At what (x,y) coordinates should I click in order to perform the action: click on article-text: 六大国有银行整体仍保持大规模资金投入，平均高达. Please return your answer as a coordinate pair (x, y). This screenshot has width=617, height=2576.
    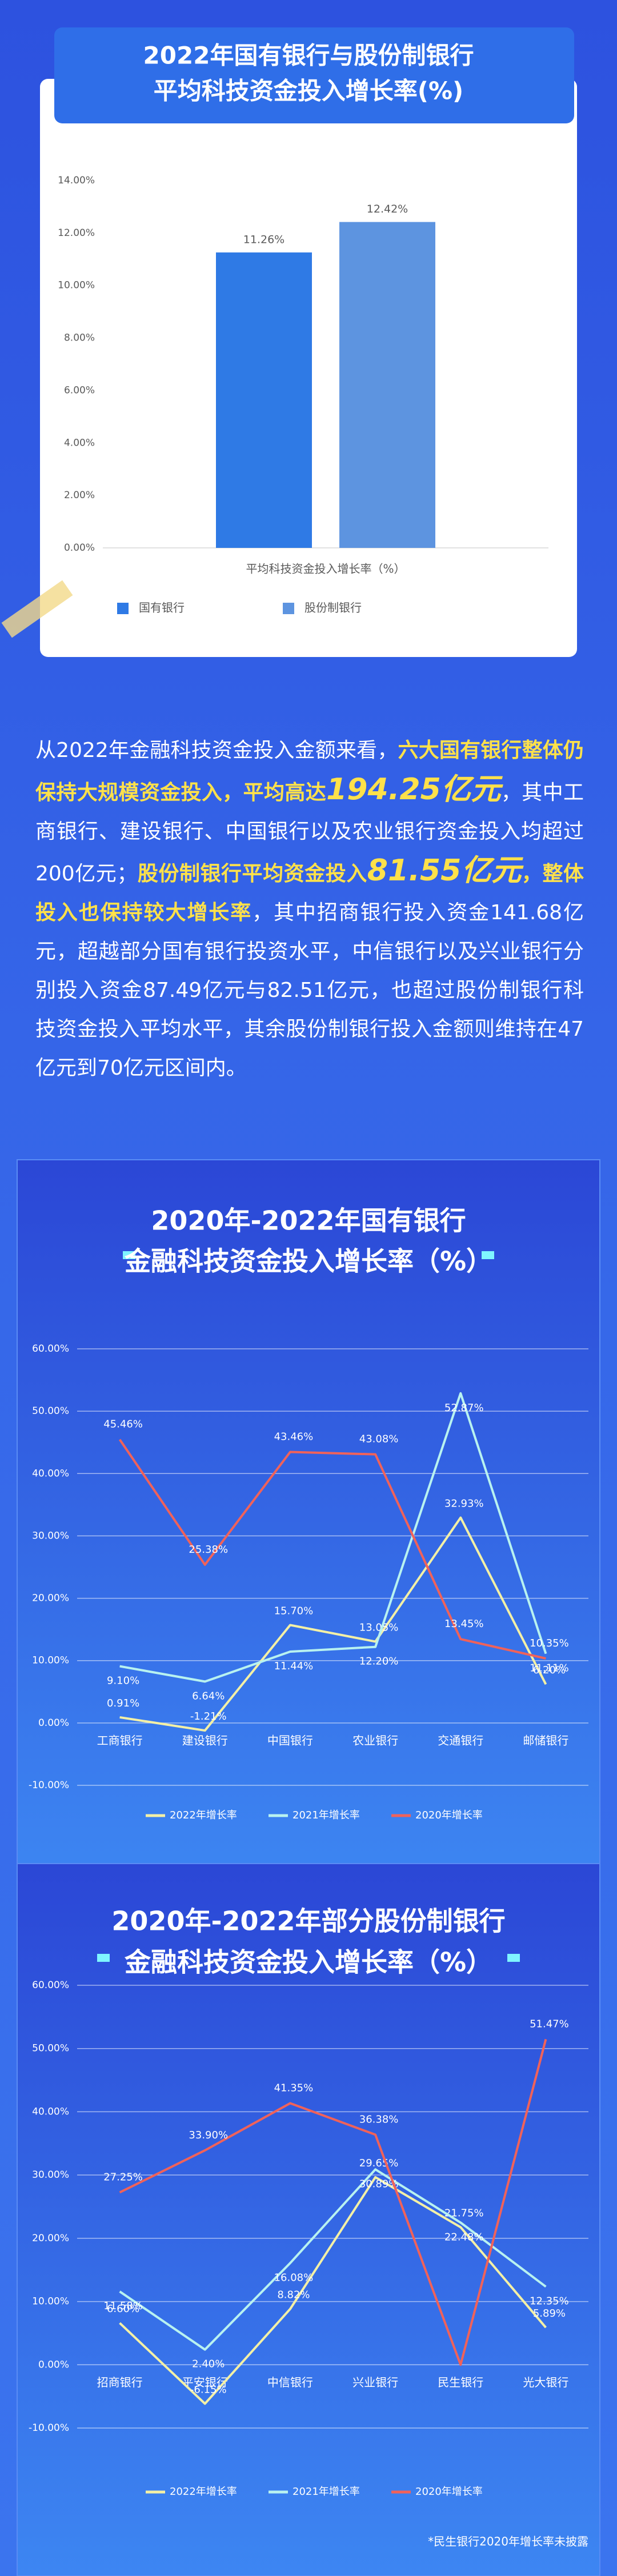
    Looking at the image, I should click on (309, 771).